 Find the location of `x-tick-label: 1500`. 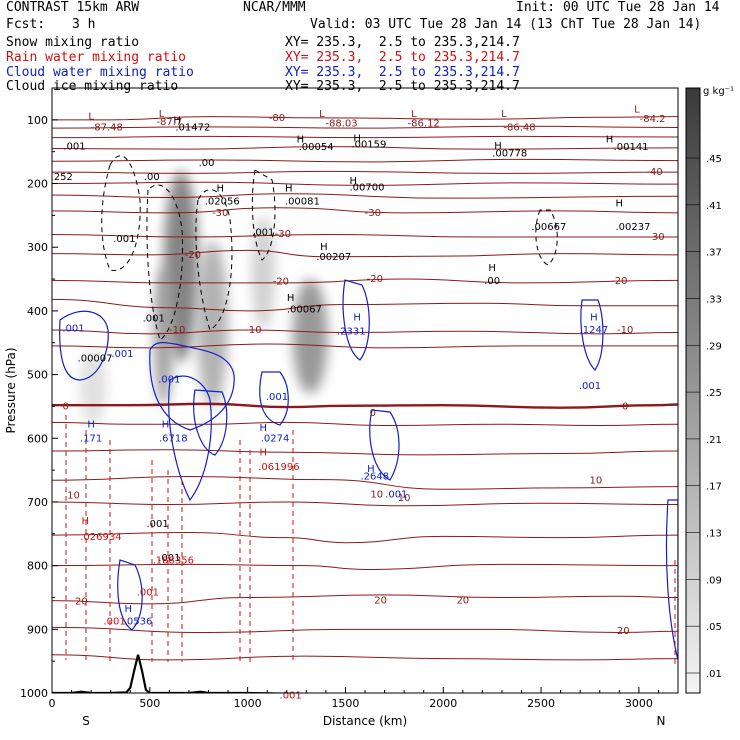

x-tick-label: 1500 is located at coordinates (345, 703).